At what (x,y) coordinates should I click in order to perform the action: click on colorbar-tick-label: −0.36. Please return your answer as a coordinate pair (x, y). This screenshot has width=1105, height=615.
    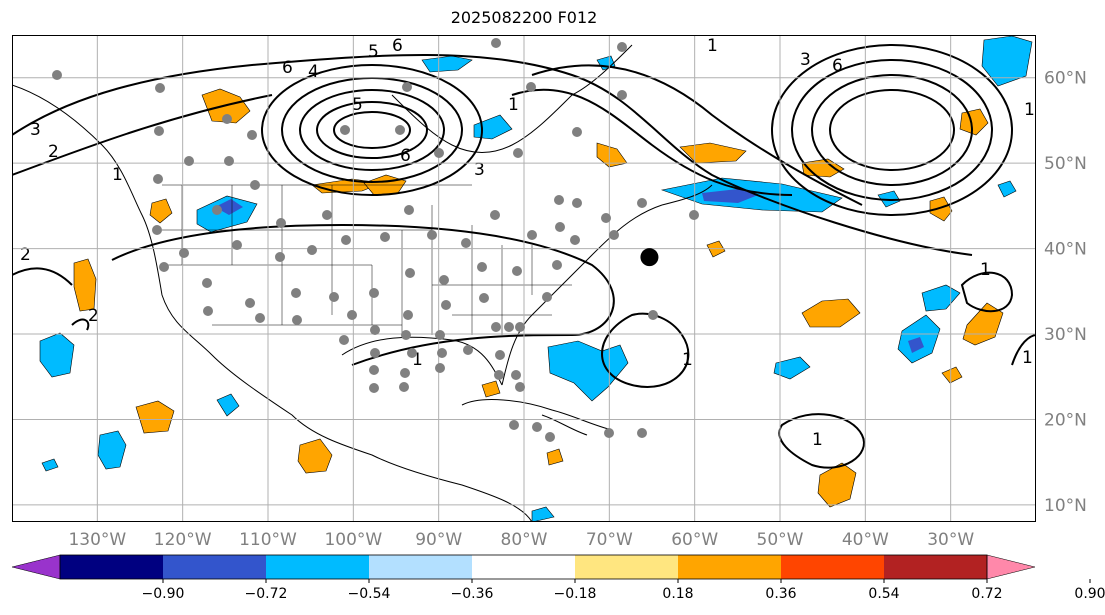
    Looking at the image, I should click on (472, 594).